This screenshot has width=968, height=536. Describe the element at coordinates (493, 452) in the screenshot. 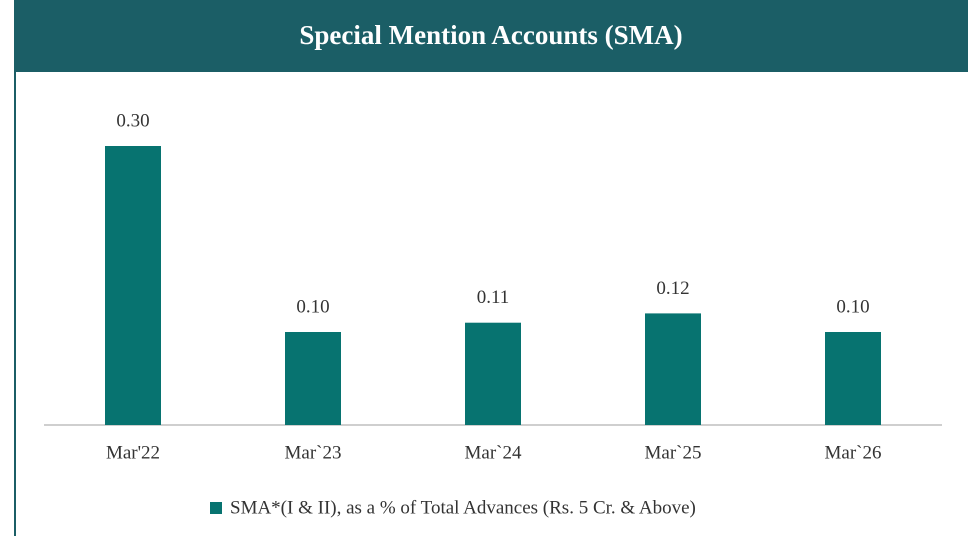

I see `x-tick-label: Mar`24` at that location.